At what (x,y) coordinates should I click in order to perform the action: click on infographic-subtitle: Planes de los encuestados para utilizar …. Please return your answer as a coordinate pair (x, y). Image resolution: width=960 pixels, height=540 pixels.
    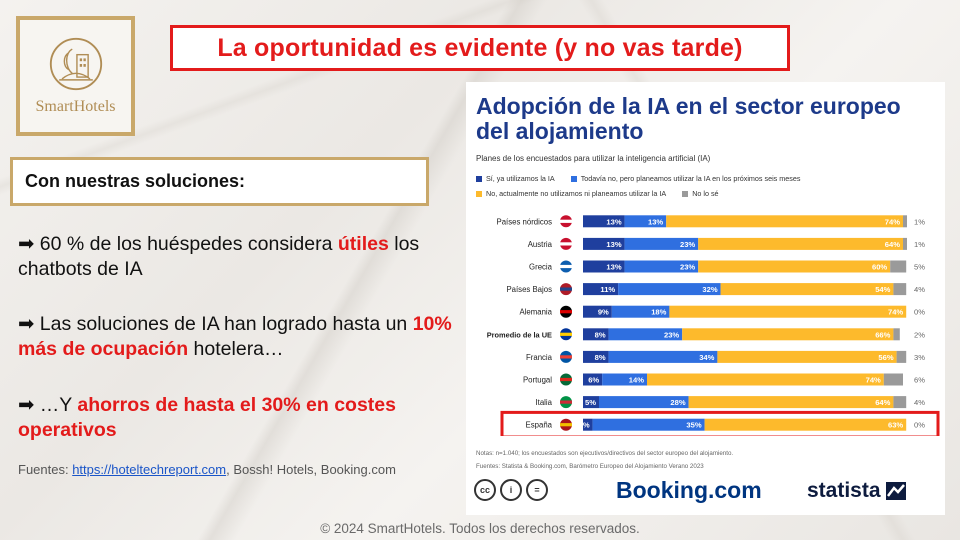
    Looking at the image, I should click on (593, 158).